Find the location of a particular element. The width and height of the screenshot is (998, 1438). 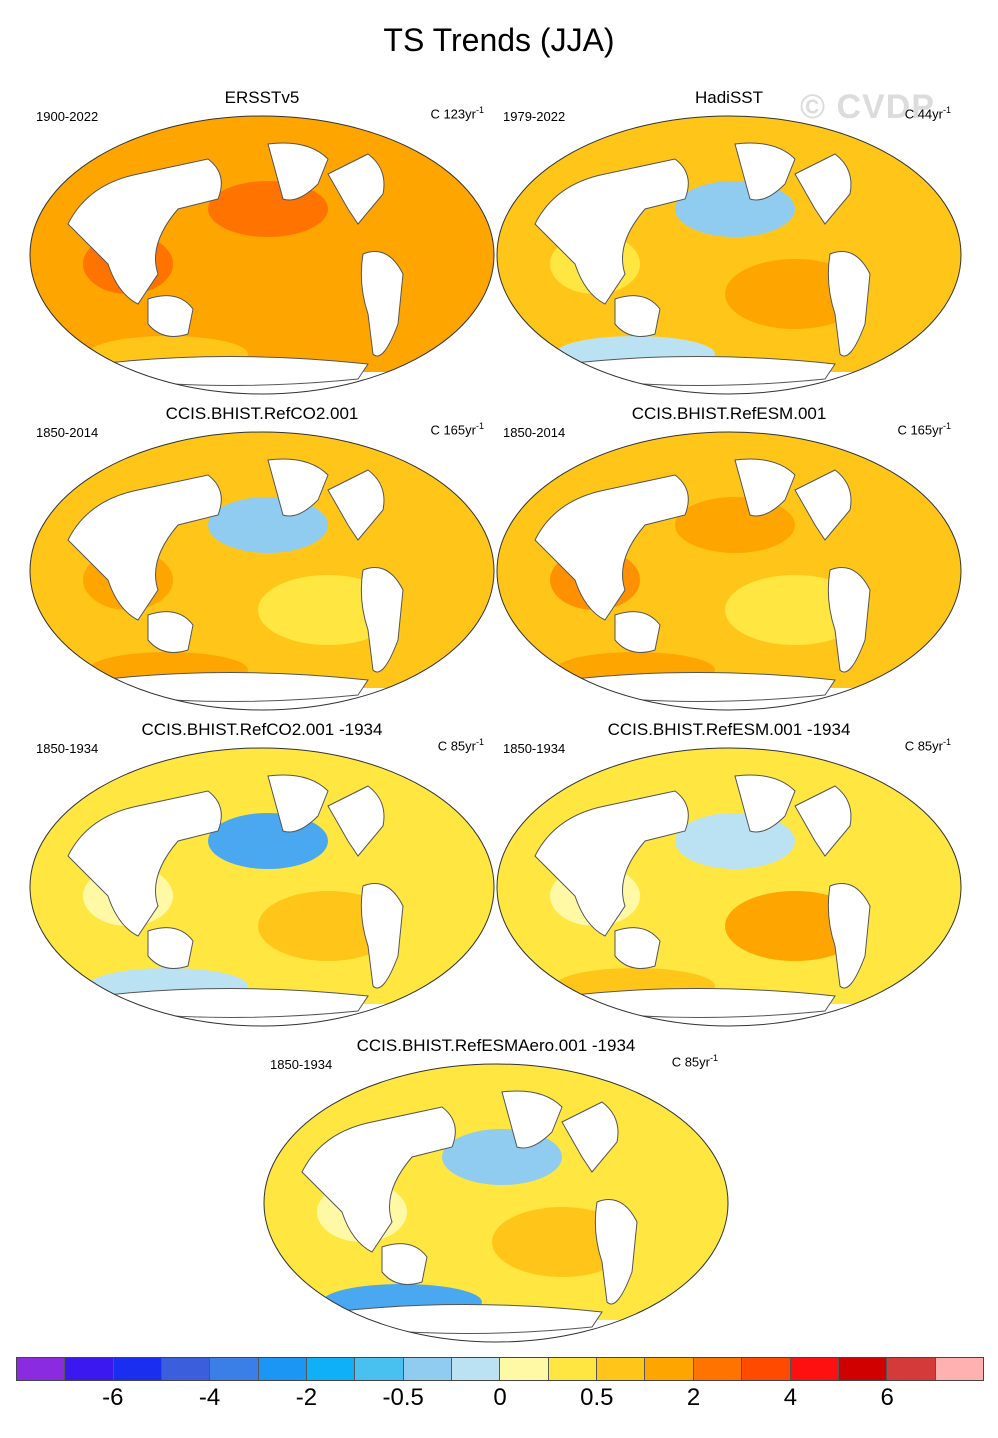

colorbar-tick-label: 2 is located at coordinates (693, 1397).